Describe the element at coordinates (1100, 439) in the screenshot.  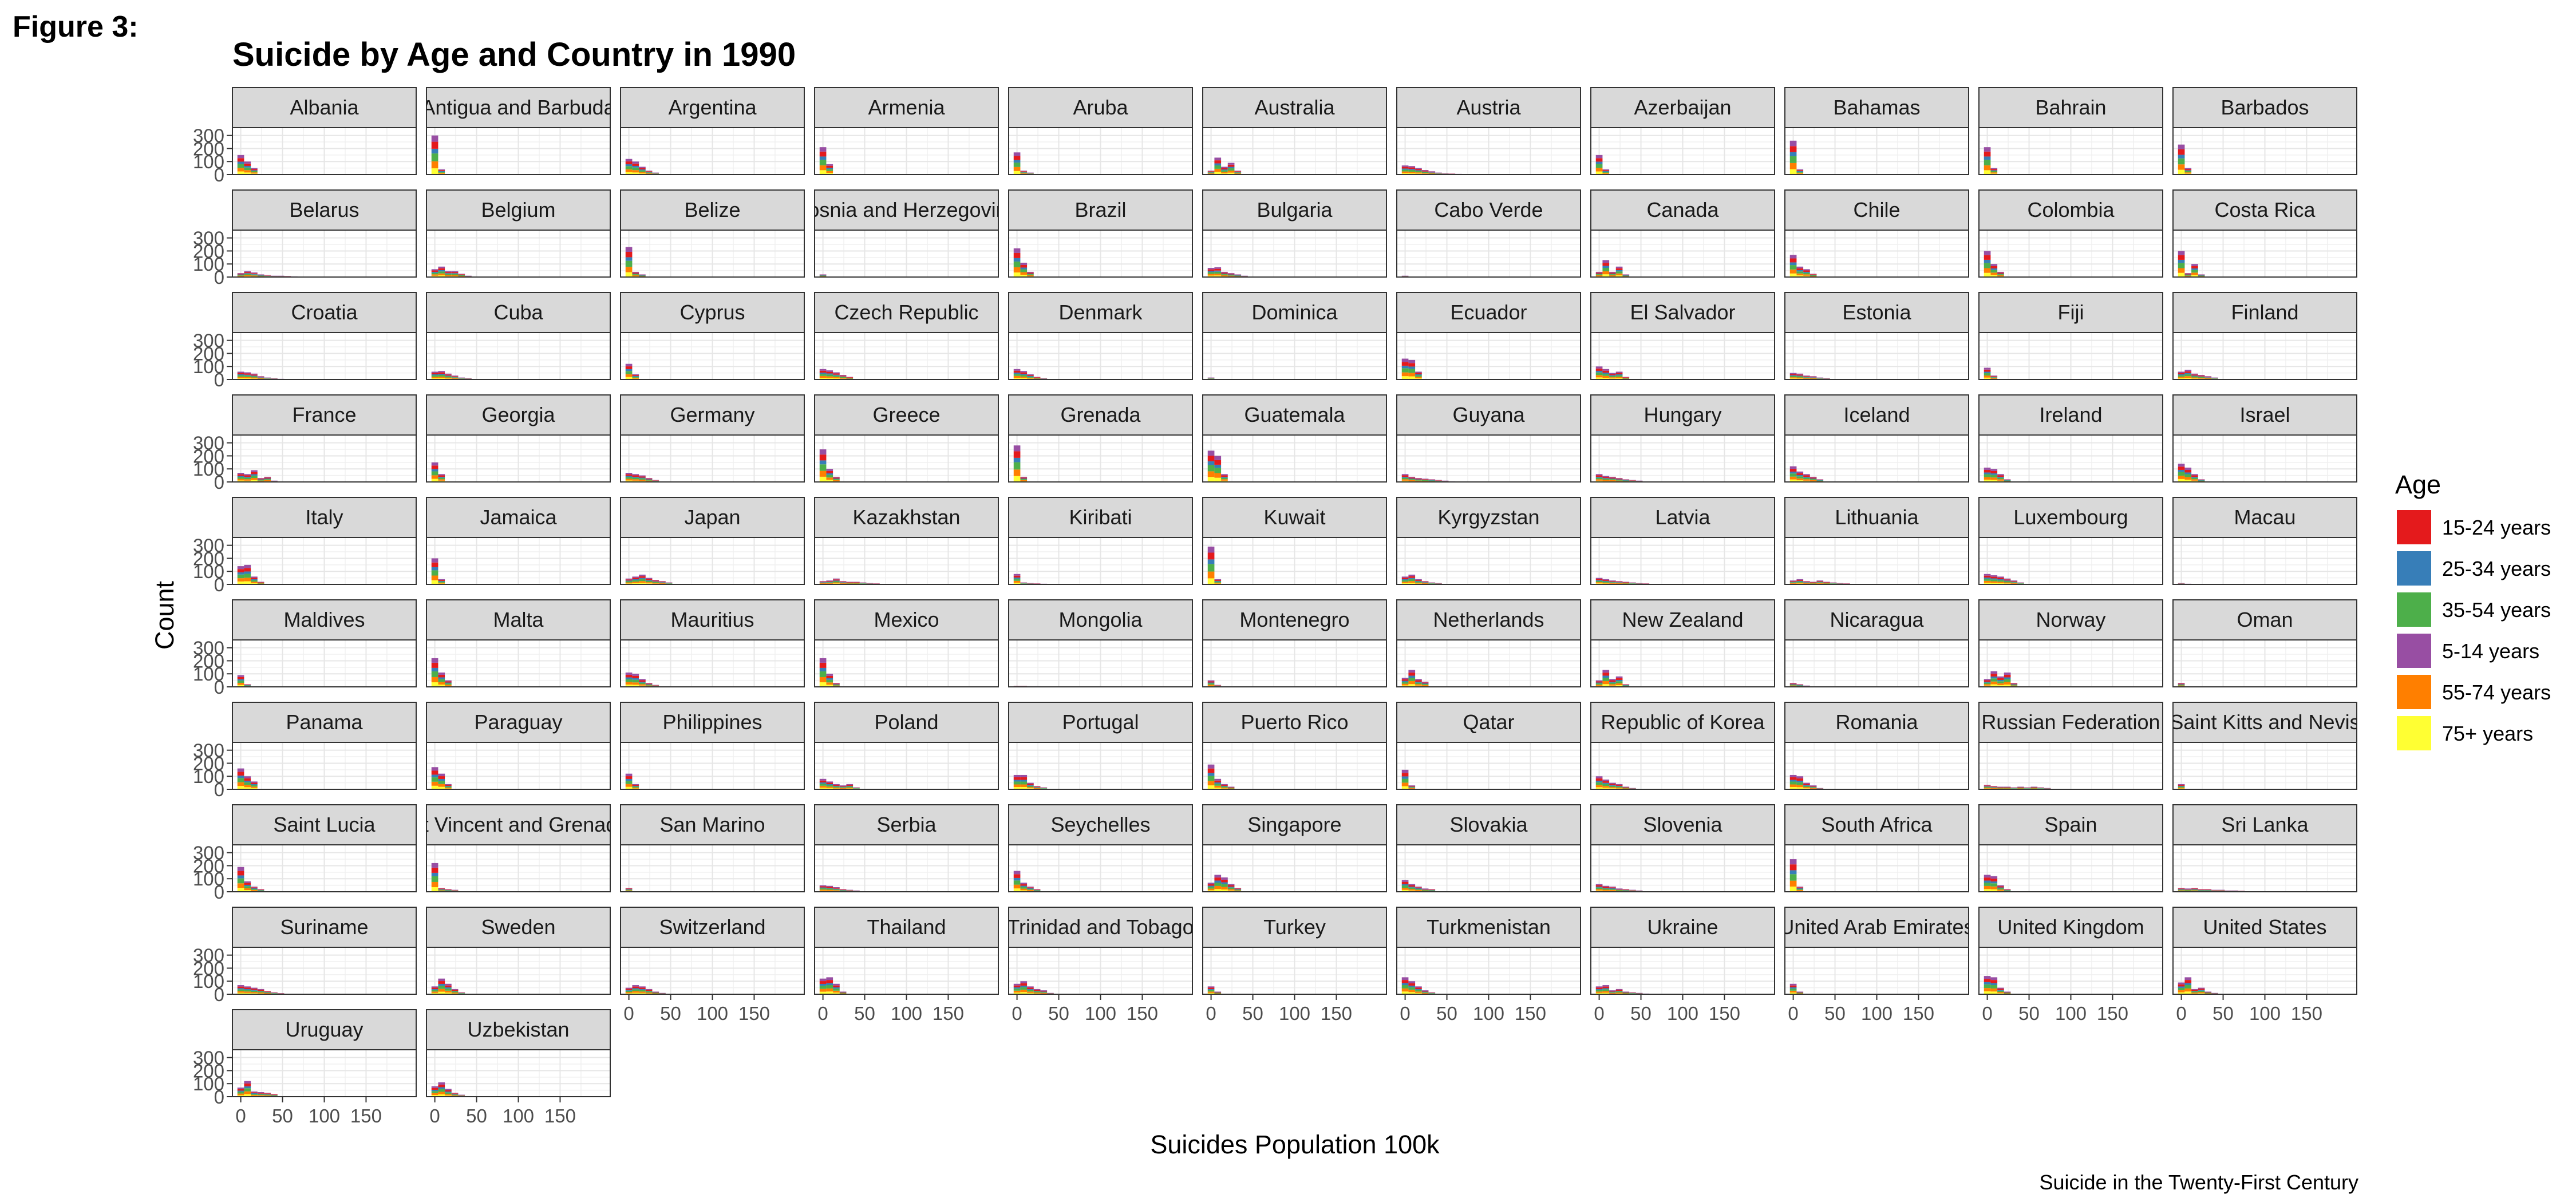
I see `facet-panel: Grenada` at that location.